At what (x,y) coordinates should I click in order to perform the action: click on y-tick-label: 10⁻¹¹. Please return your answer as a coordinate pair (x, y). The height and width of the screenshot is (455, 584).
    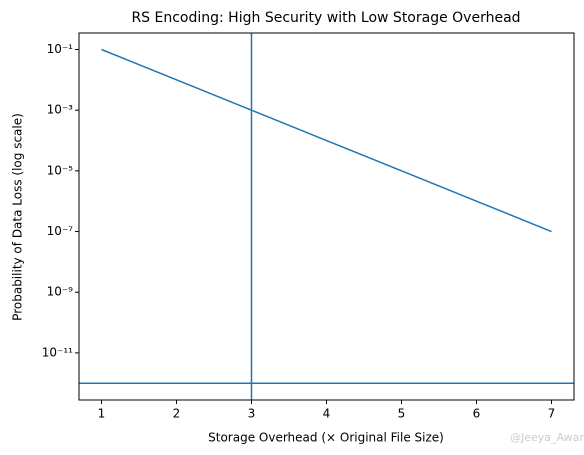
    Looking at the image, I should click on (57, 352).